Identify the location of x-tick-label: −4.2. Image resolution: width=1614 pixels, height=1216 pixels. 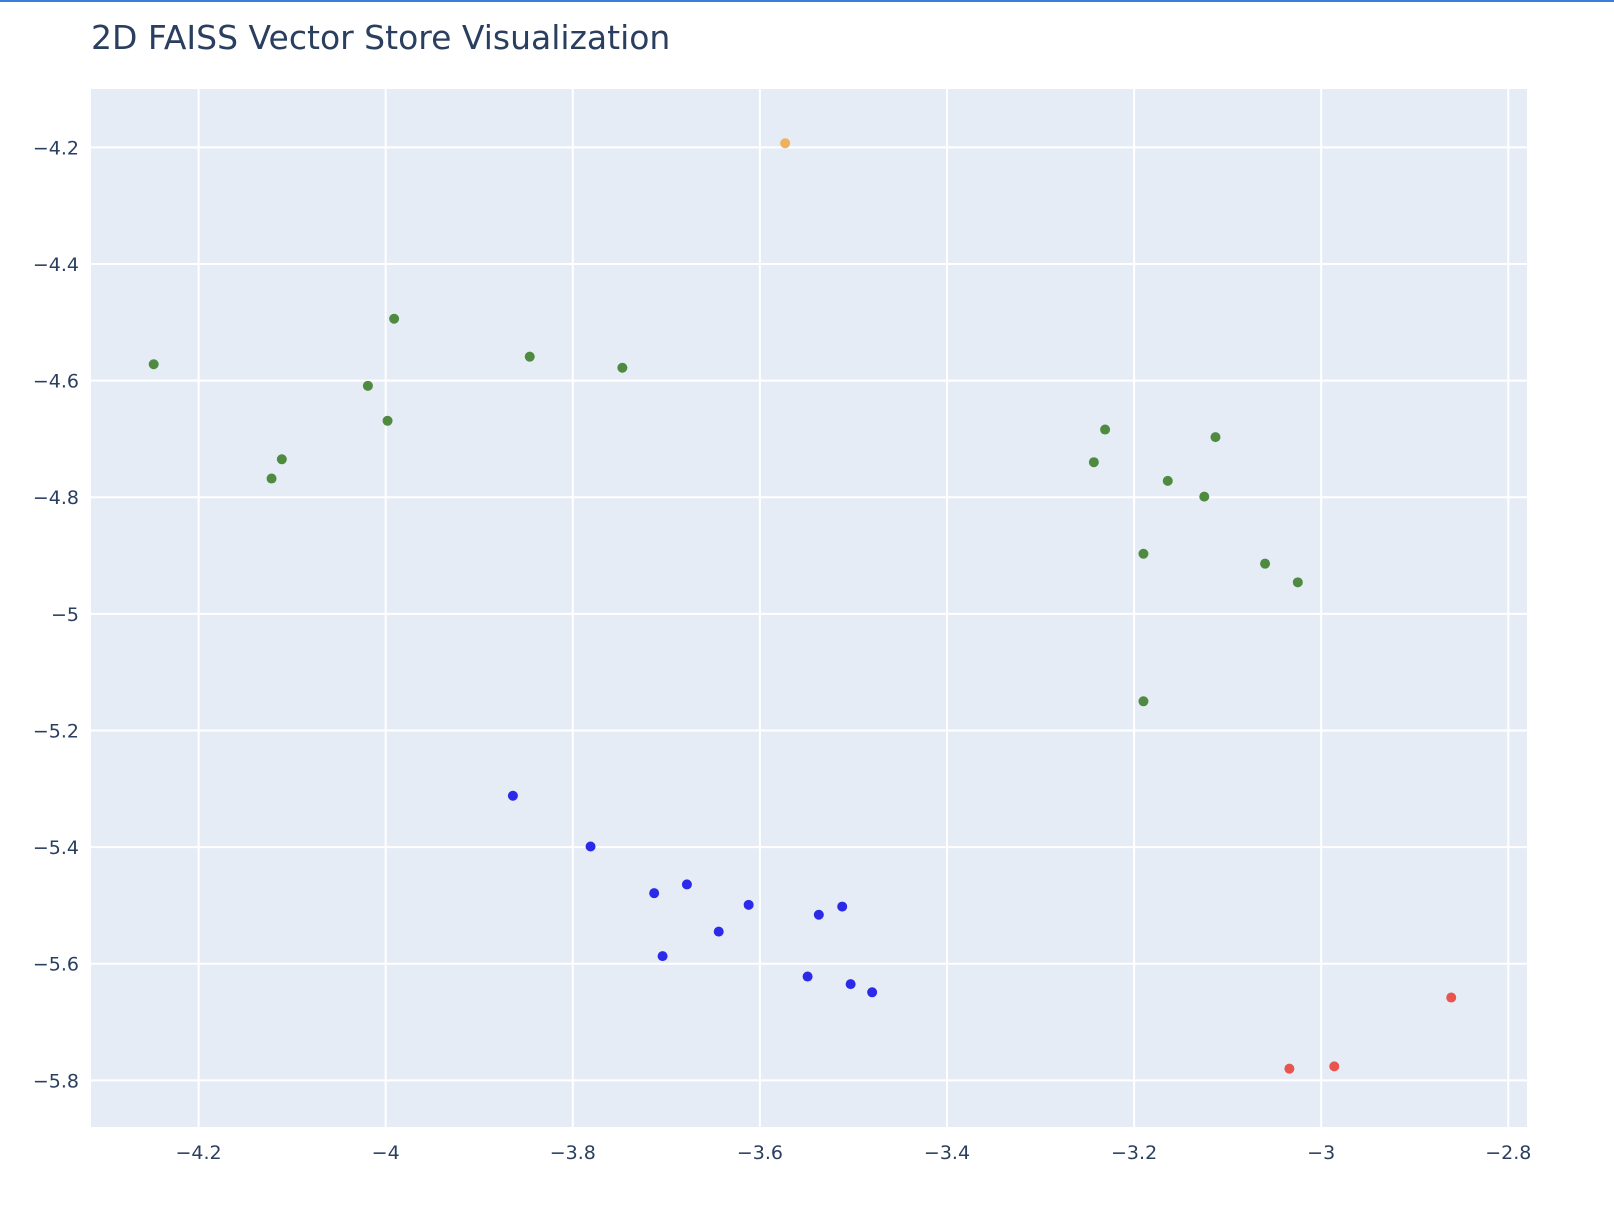
(199, 1153).